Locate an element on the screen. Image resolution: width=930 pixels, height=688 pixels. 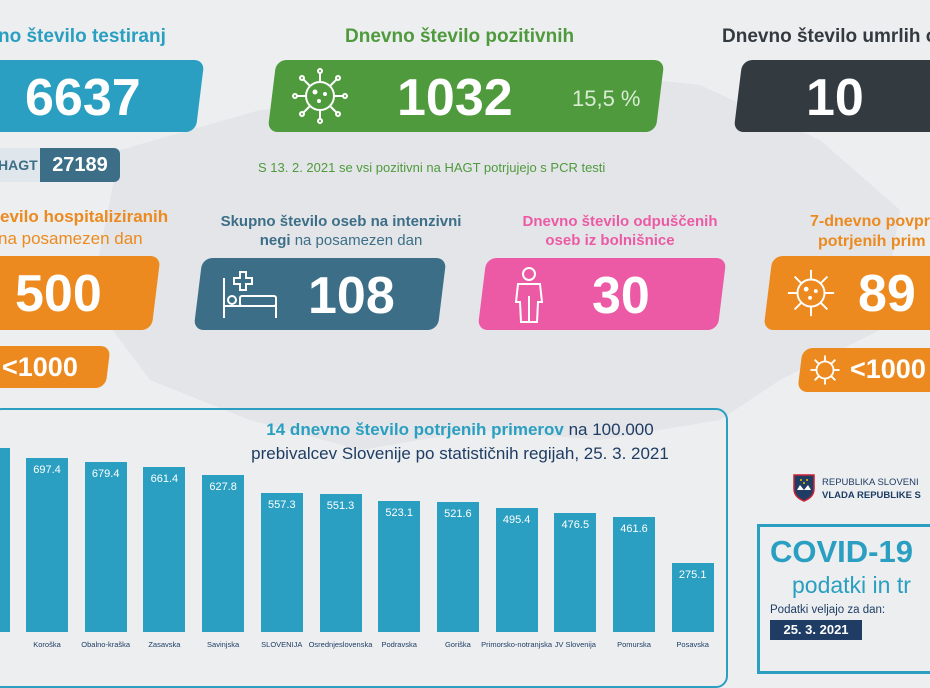
valid-label: Podatki veljajo za dan: is located at coordinates (827, 610).